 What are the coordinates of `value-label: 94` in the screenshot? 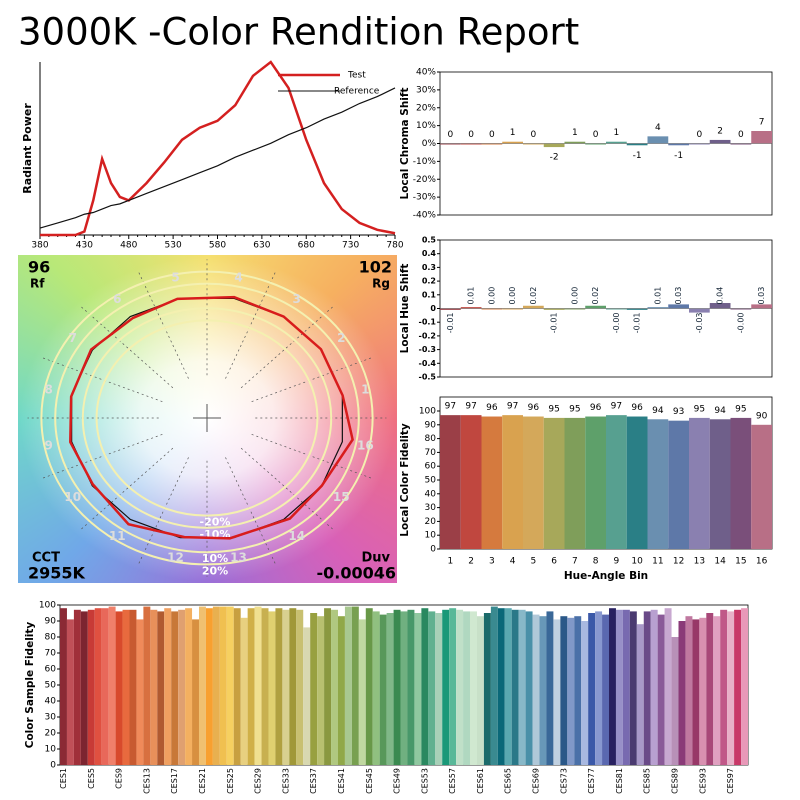 It's located at (720, 411).